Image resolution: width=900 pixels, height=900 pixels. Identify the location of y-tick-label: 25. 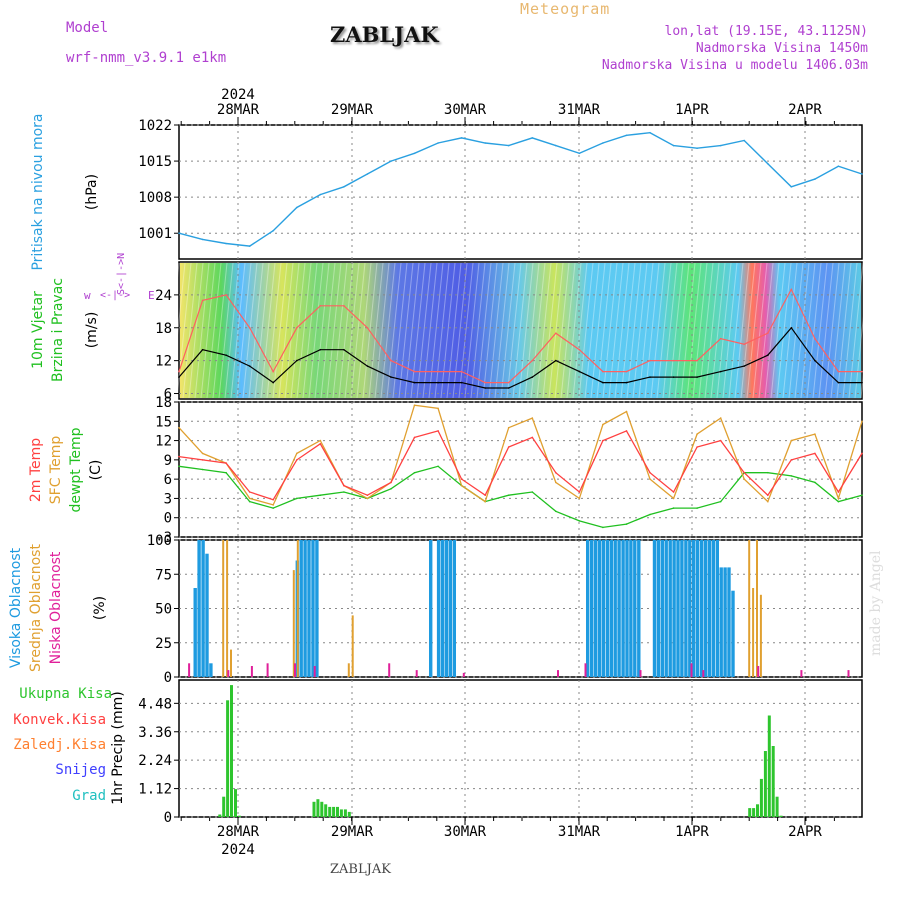
(163, 644).